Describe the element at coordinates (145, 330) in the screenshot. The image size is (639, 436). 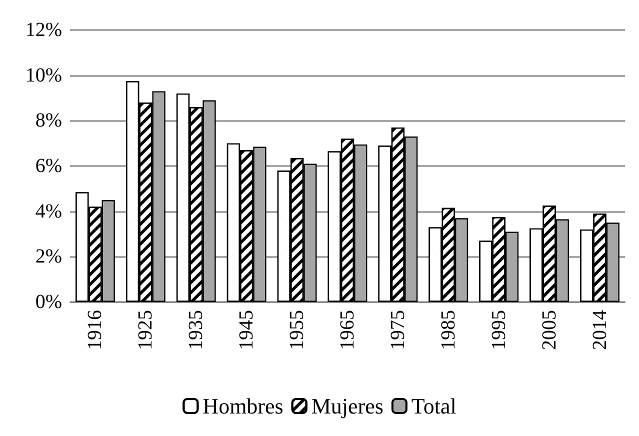
I see `x-tick-label: 1925` at that location.